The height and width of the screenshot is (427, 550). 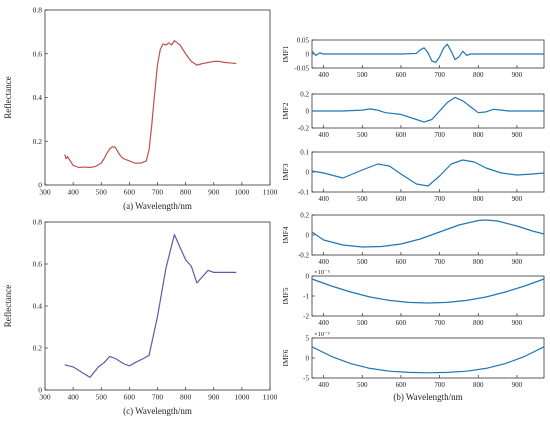 What do you see at coordinates (427, 53) in the screenshot?
I see `series-line-imf1` at bounding box center [427, 53].